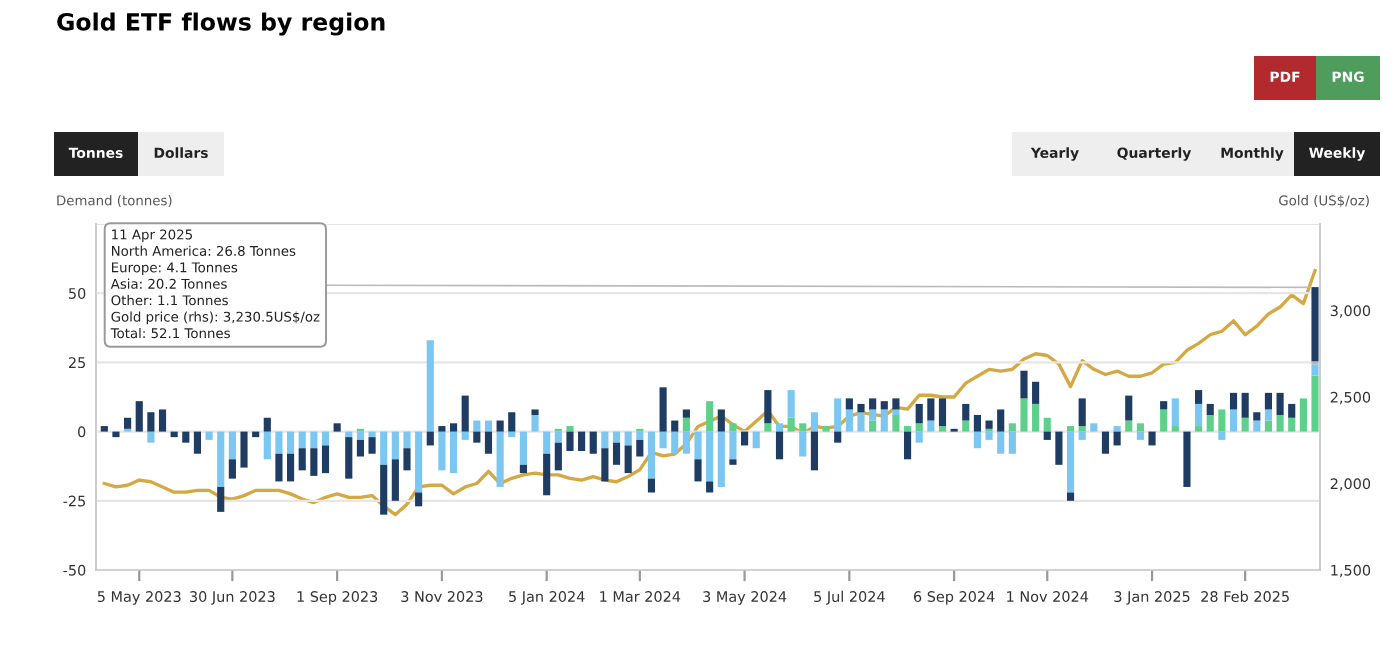 This screenshot has height=660, width=1400. Describe the element at coordinates (221, 24) in the screenshot. I see `chart-title: Gold ETF flows by region` at that location.